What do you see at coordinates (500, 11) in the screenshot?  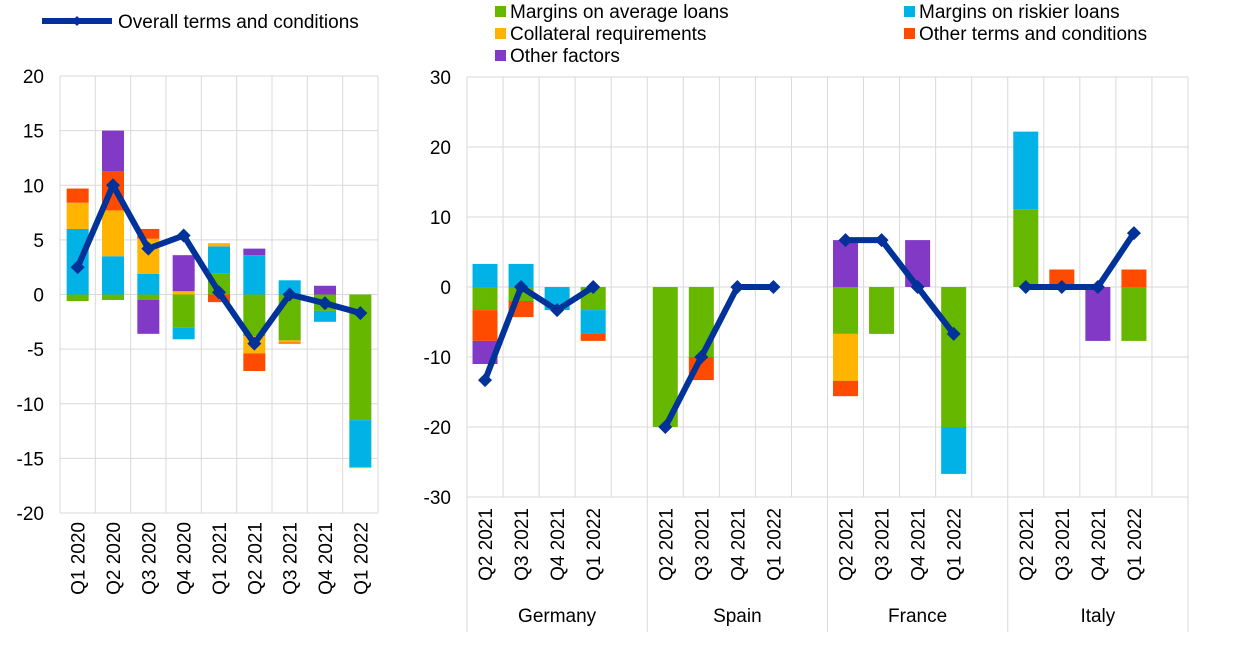 I see `legend-swatch-margins-average` at bounding box center [500, 11].